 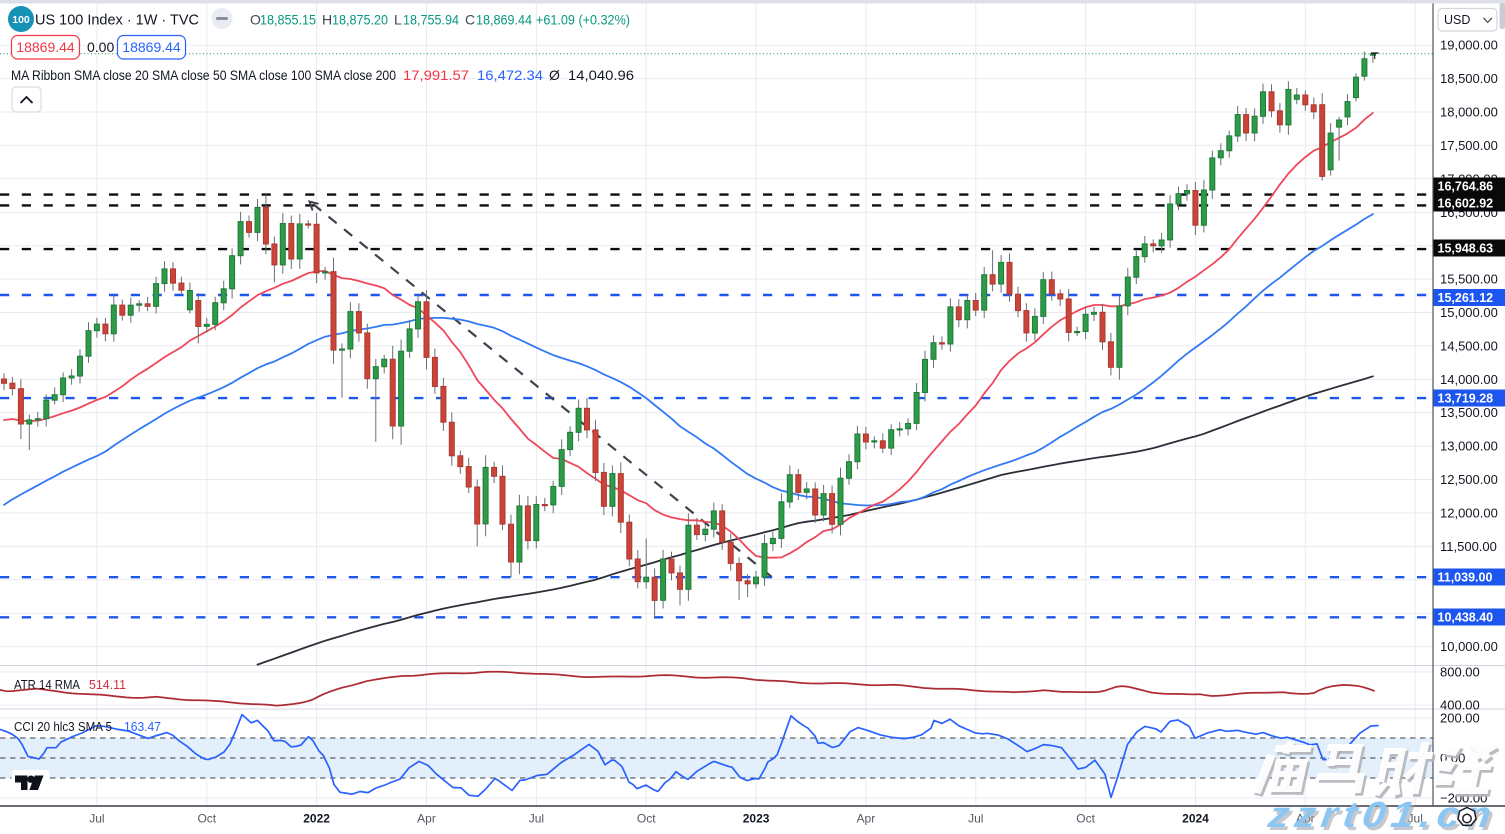 What do you see at coordinates (1466, 249) in the screenshot?
I see `svg-text: 15,948.63` at bounding box center [1466, 249].